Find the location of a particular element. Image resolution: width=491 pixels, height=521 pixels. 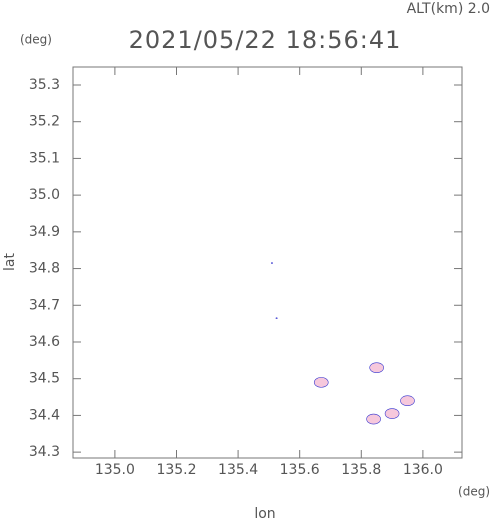

x-tick-label: 135.4 is located at coordinates (238, 470).